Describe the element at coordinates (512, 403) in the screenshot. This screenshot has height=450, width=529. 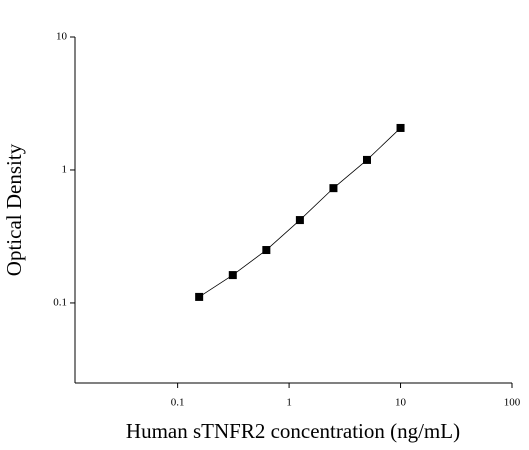
I see `x-tick-label: 100` at that location.